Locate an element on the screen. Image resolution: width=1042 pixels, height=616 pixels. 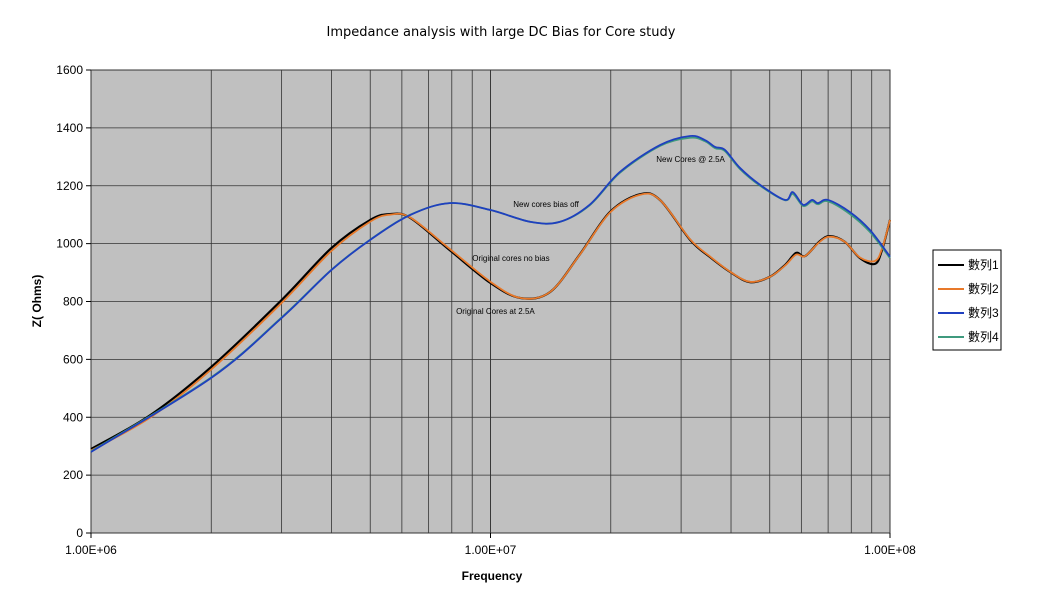
legend-label-1: 數列1 is located at coordinates (983, 265).